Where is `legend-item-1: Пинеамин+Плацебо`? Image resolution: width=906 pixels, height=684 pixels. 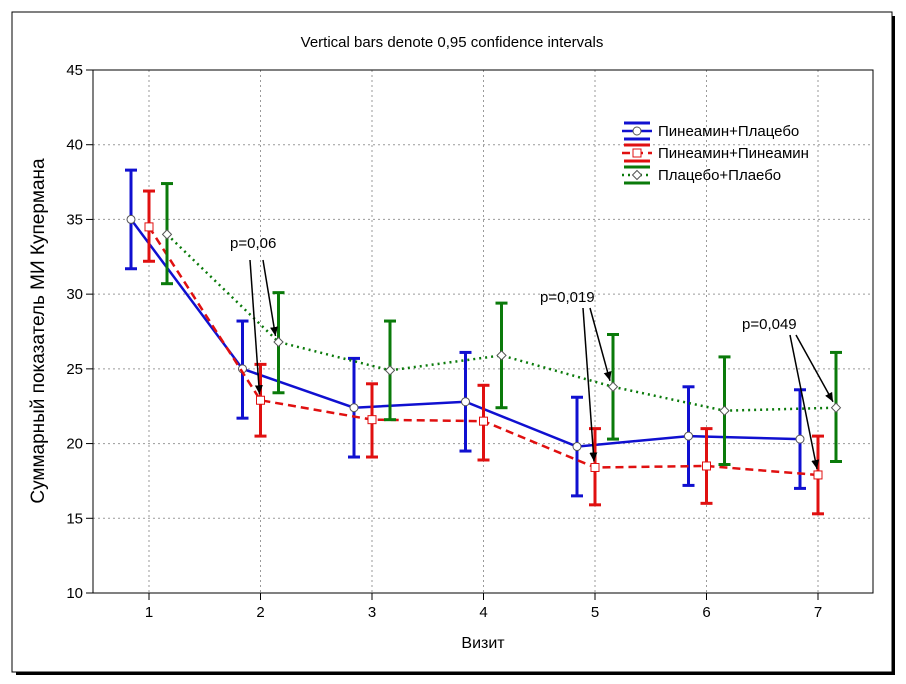 legend-item-1: Пинеамин+Плацебо is located at coordinates (710, 131).